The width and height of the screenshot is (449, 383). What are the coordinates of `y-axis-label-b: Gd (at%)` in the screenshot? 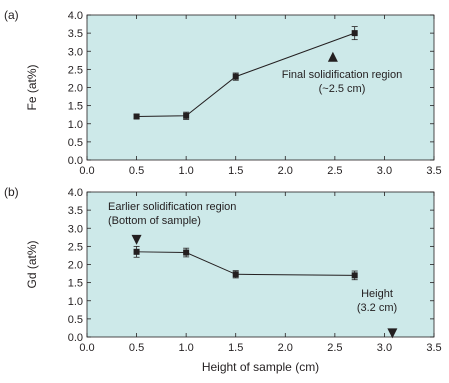 It's located at (32, 264).